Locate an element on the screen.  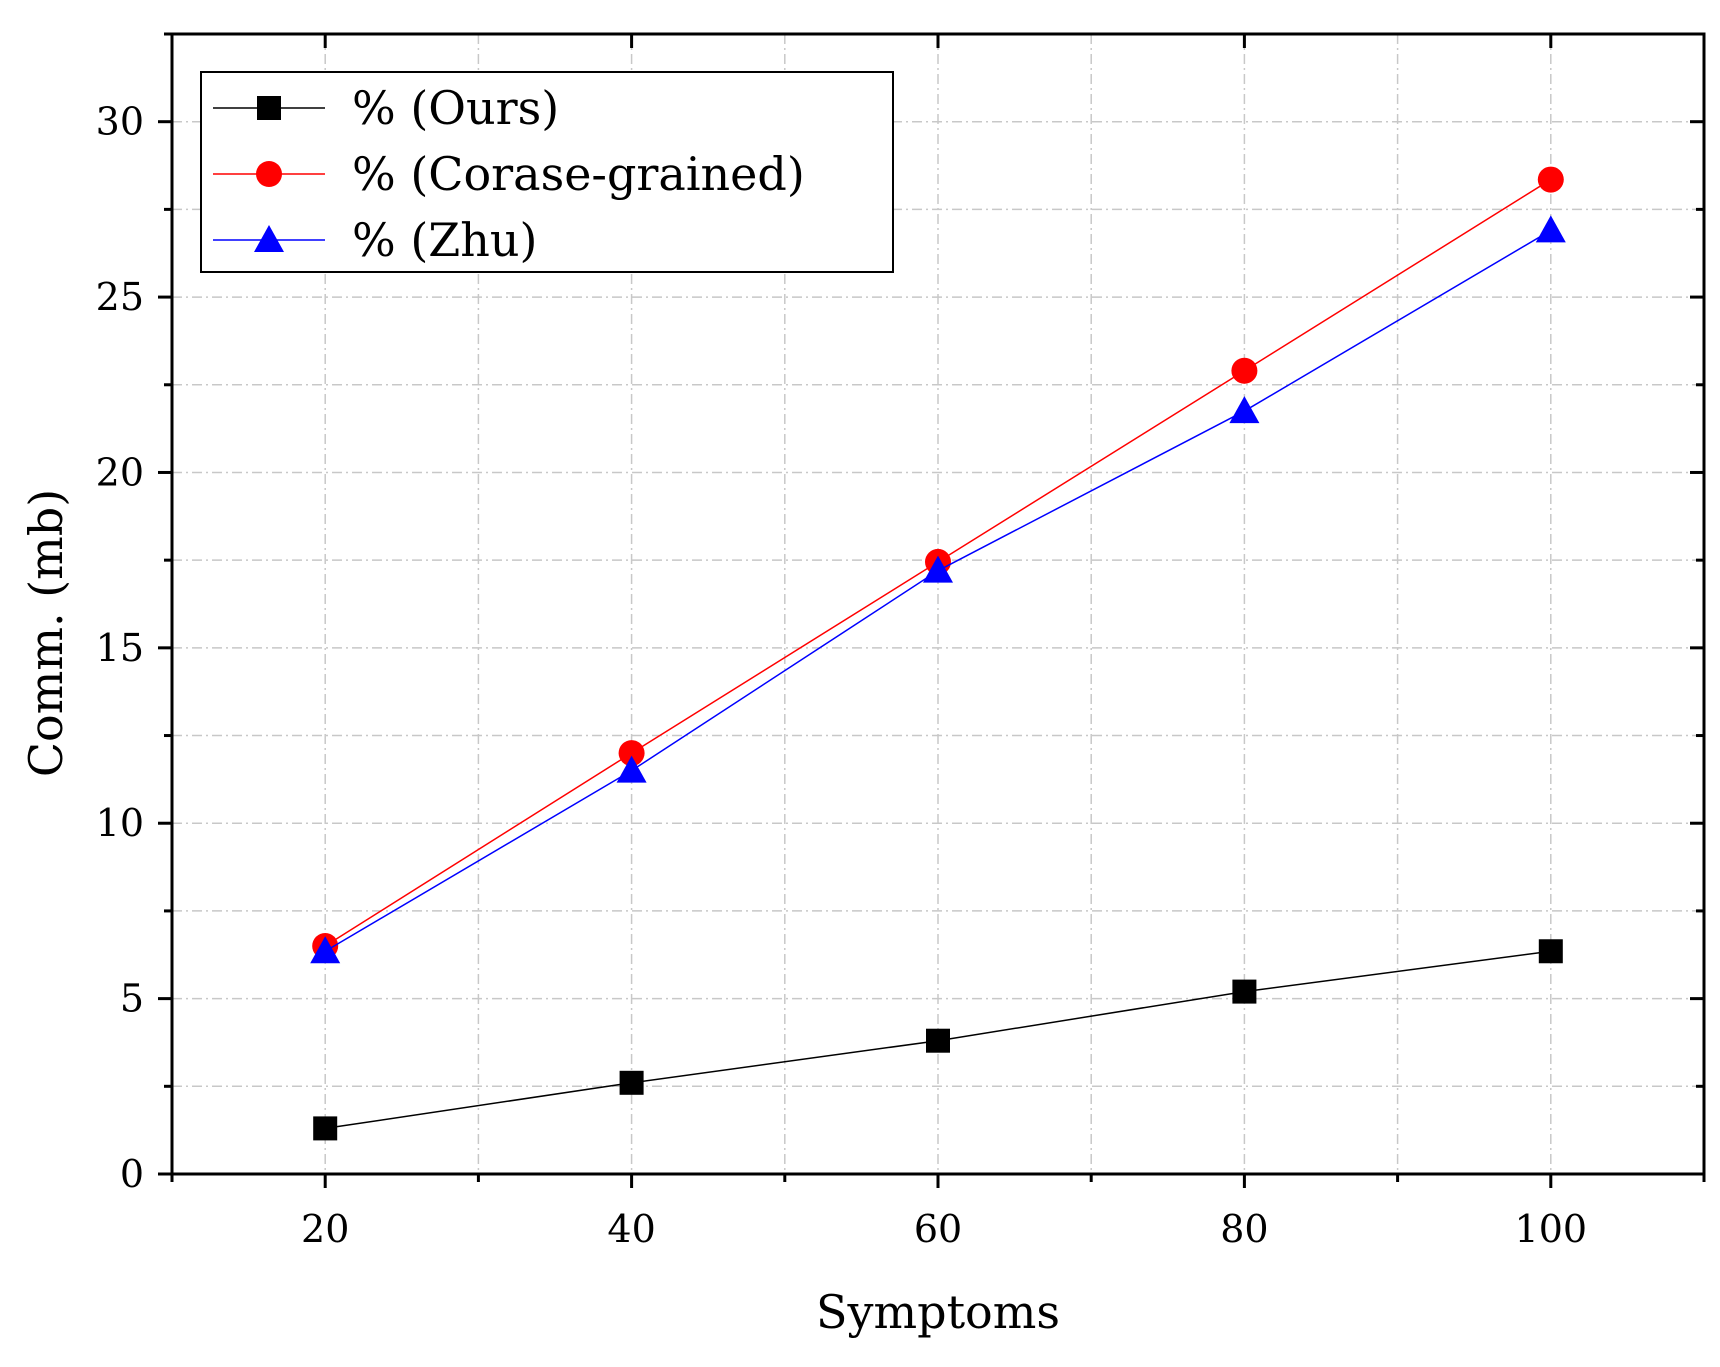
y-tick-label: 25 is located at coordinates (120, 297).